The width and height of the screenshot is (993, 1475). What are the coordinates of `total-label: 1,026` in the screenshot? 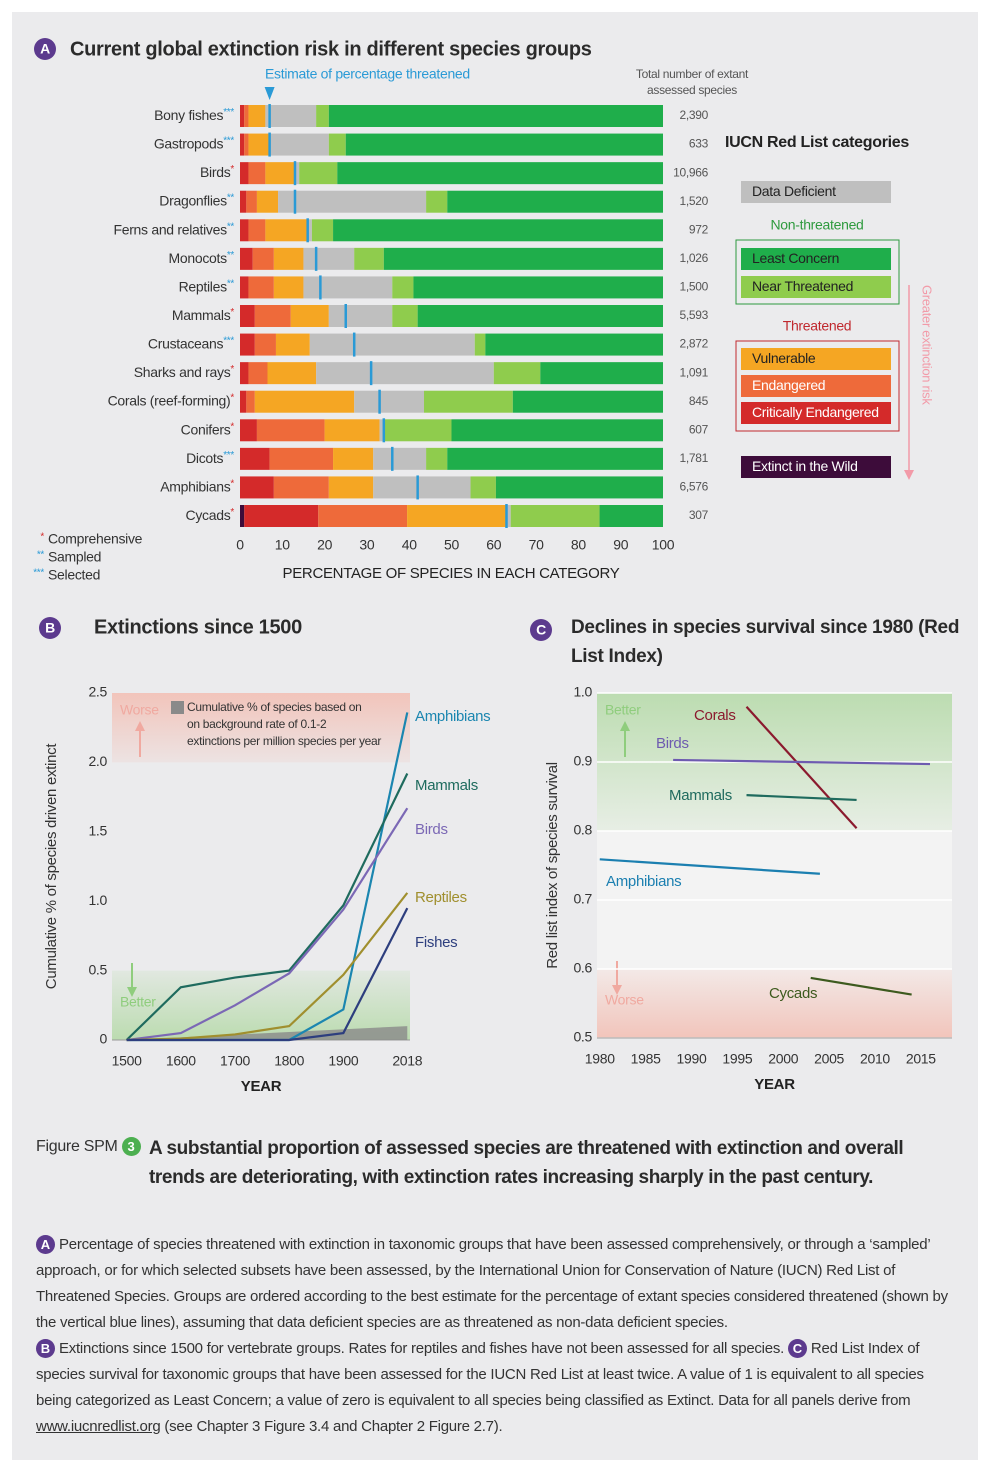 It's located at (693, 258).